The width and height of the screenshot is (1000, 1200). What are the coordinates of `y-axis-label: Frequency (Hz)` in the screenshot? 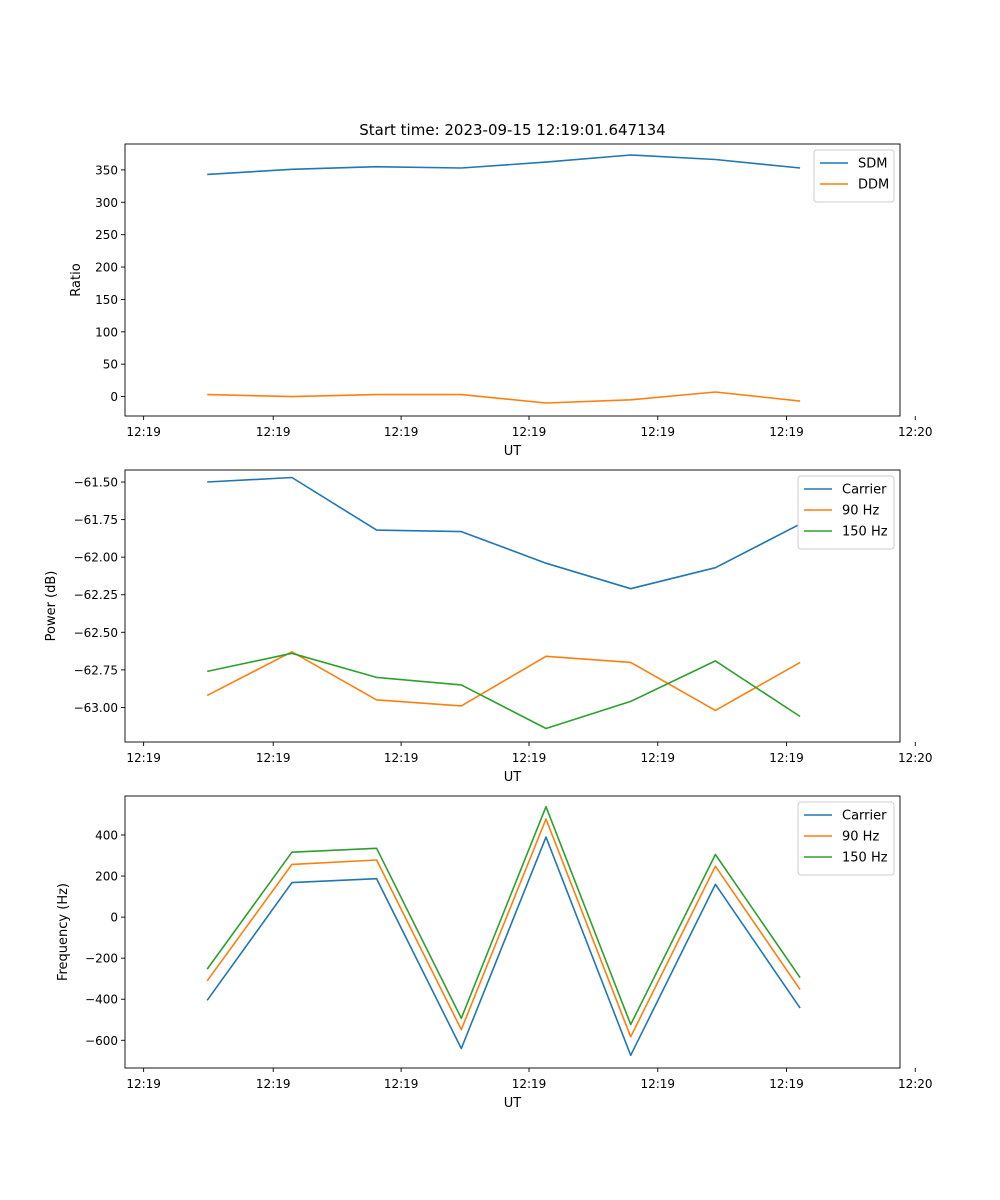 It's located at (63, 932).